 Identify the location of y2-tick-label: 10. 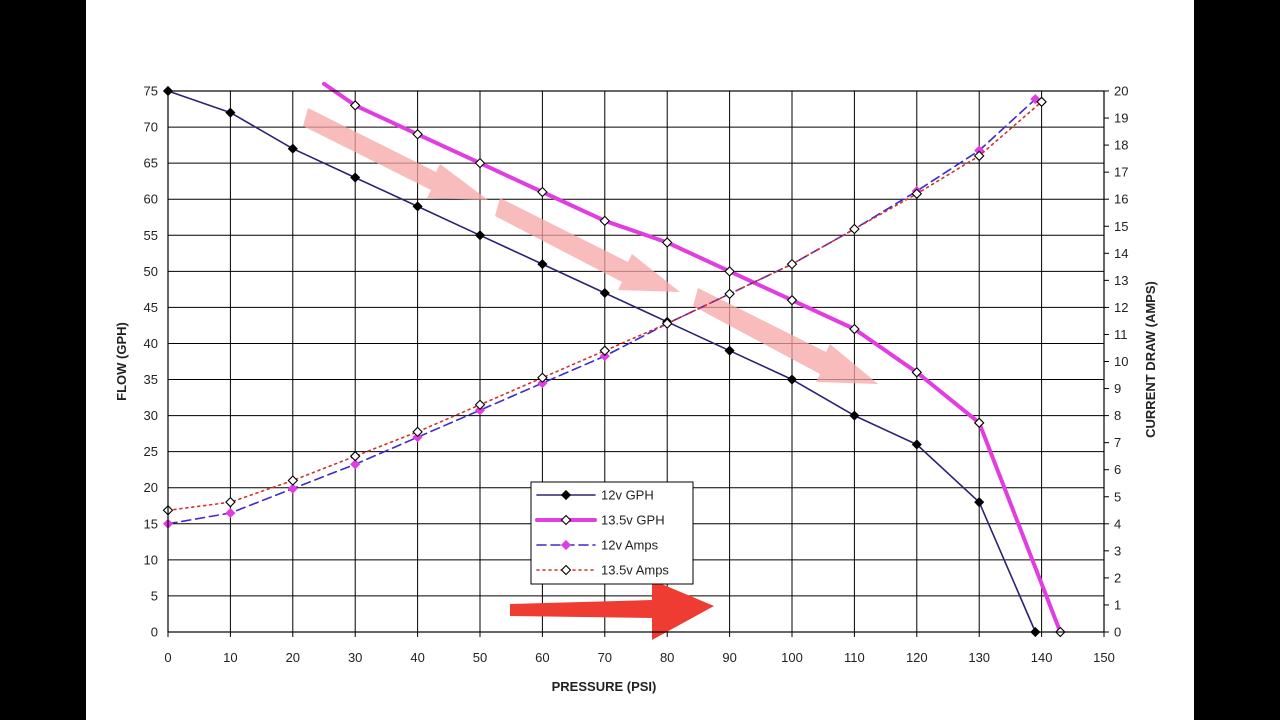
(1121, 361).